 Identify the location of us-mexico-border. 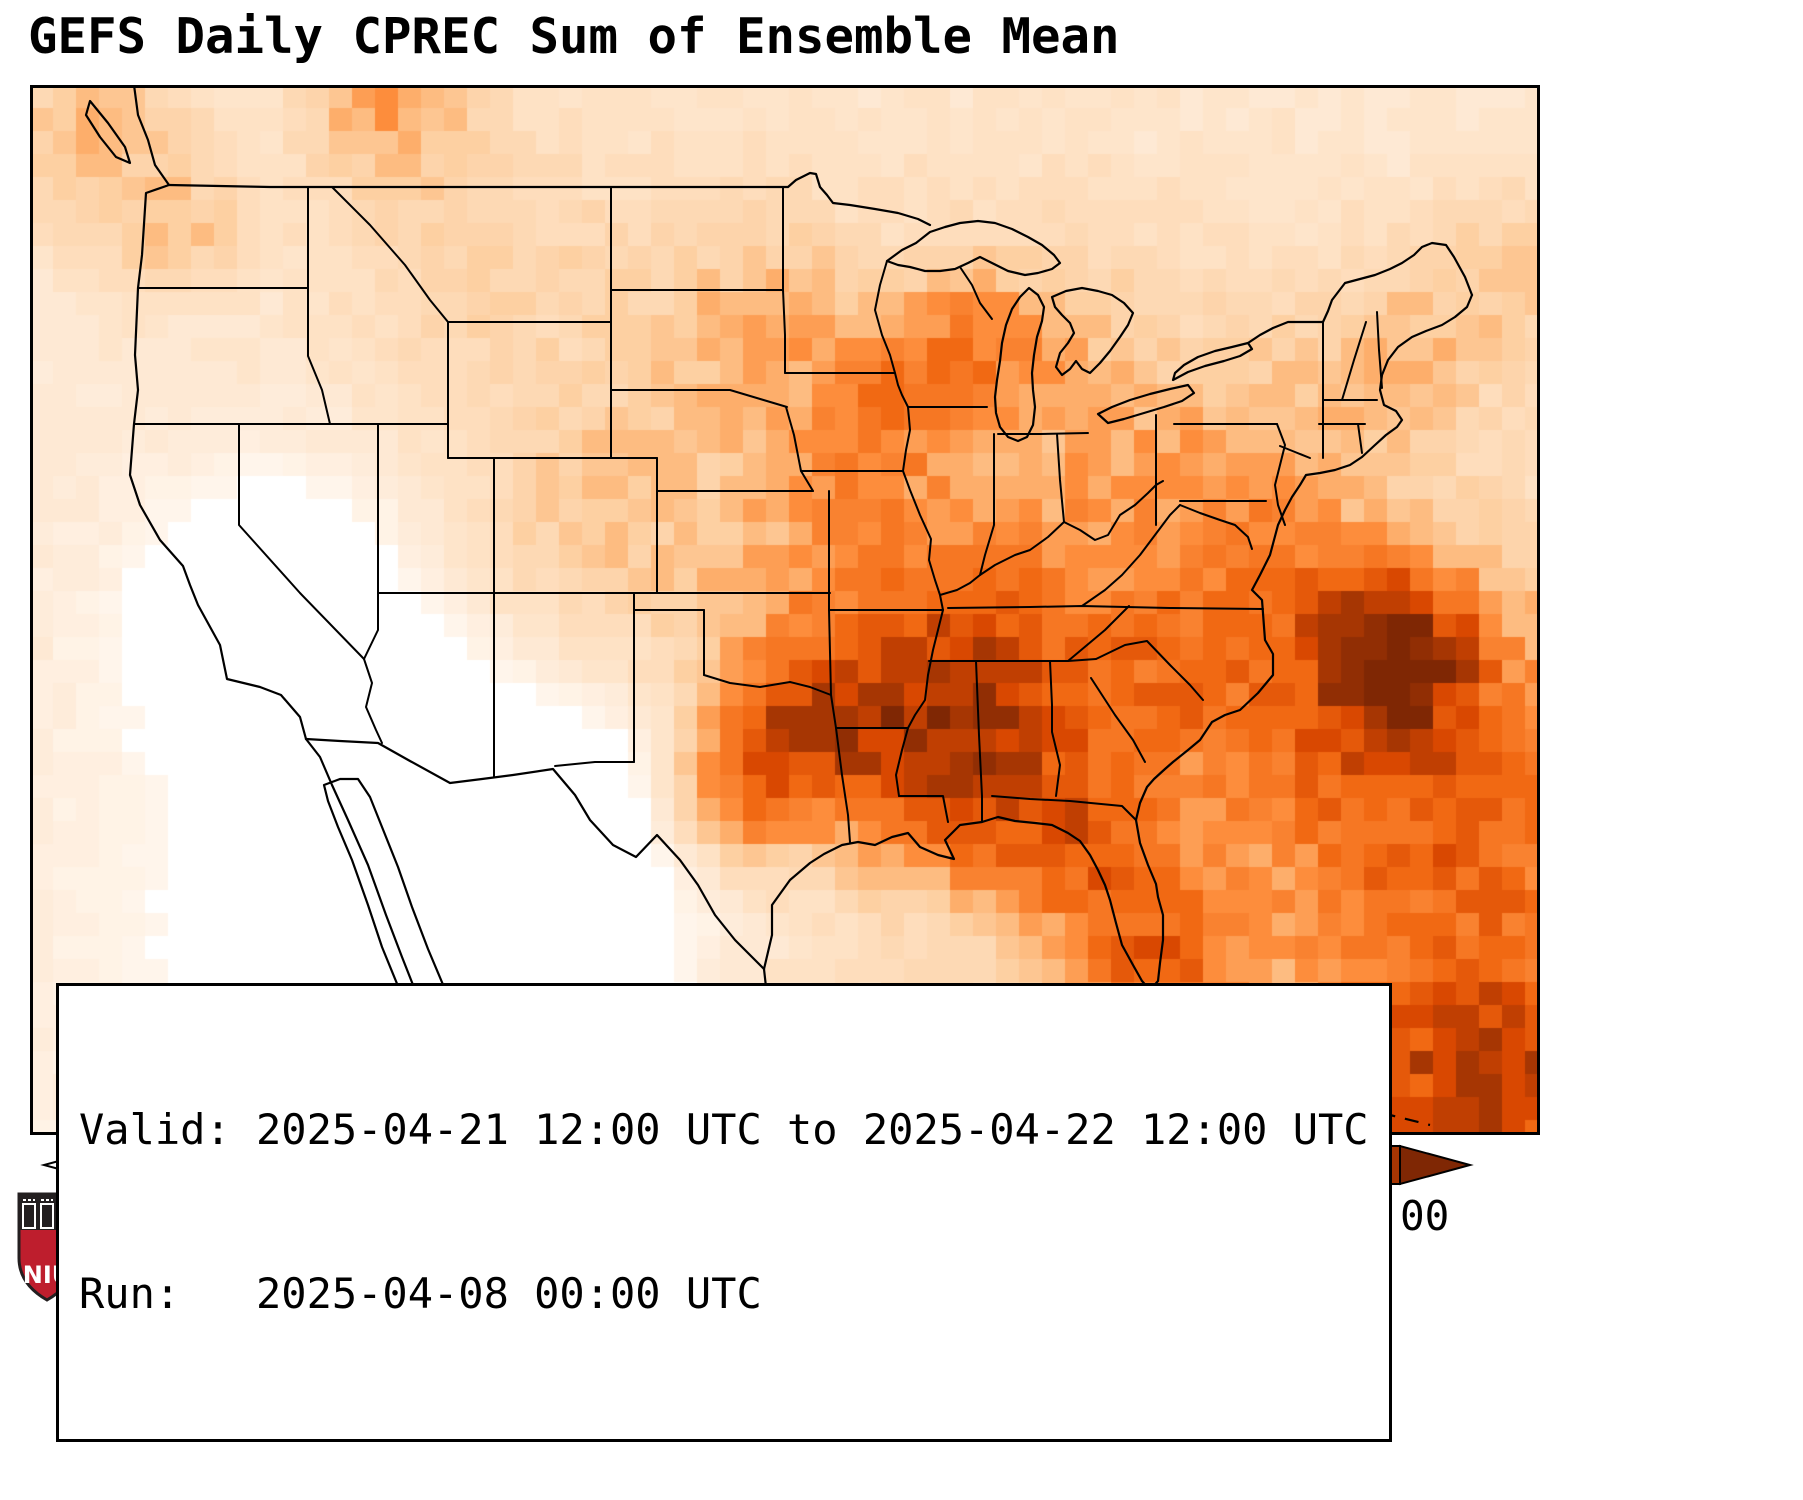
(535, 854).